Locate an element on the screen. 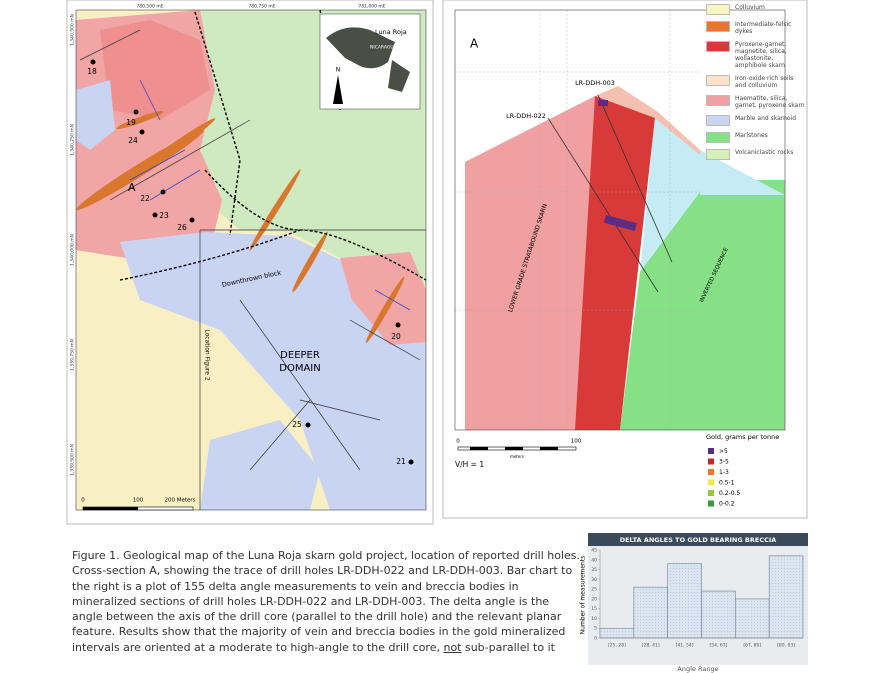 The image size is (875, 673). domain-label: DOMAIN is located at coordinates (299, 368).